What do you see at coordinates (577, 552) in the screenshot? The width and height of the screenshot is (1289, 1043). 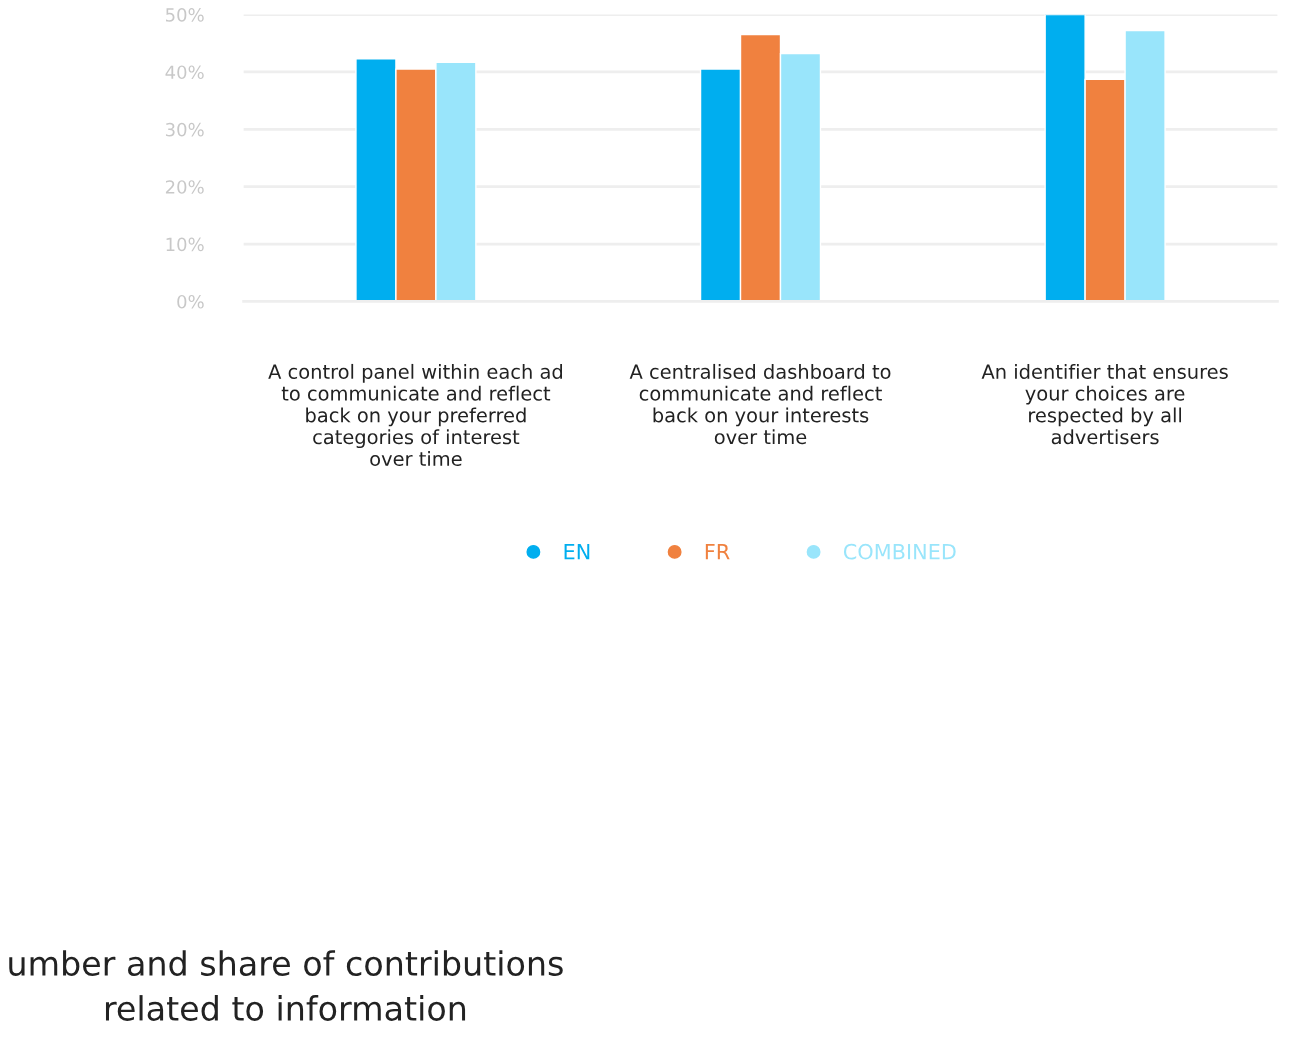 I see `legend-label: EN` at bounding box center [577, 552].